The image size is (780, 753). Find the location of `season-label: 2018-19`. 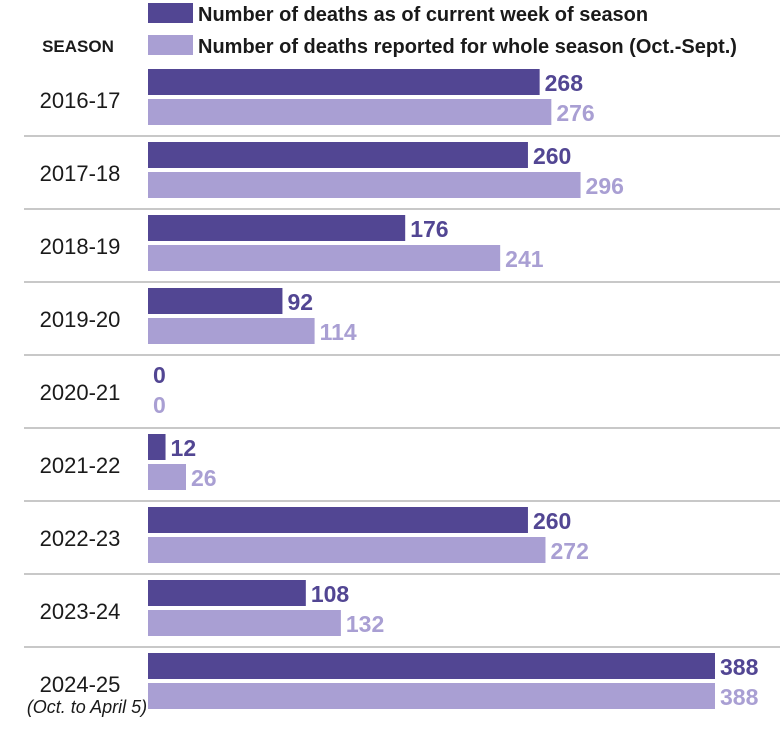

season-label: 2018-19 is located at coordinates (80, 246).